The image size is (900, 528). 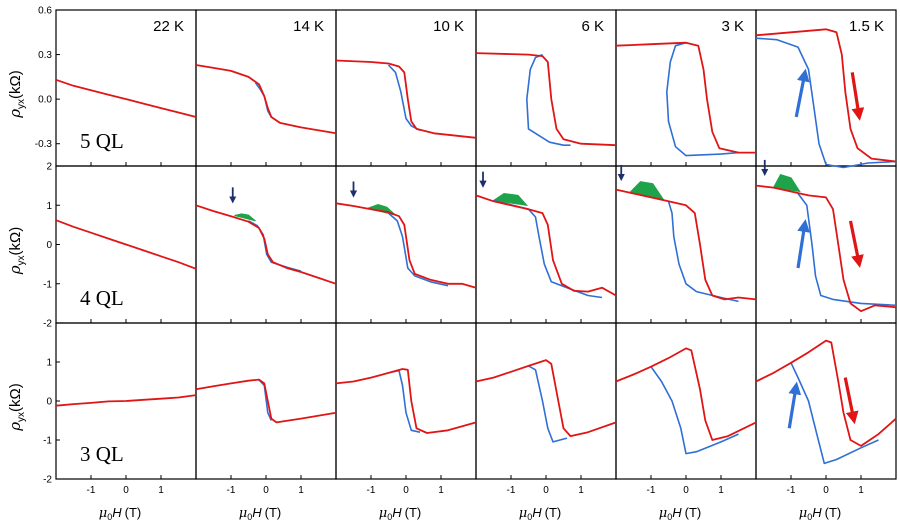 I want to click on ytick-label: 0.0, so click(x=45, y=100).